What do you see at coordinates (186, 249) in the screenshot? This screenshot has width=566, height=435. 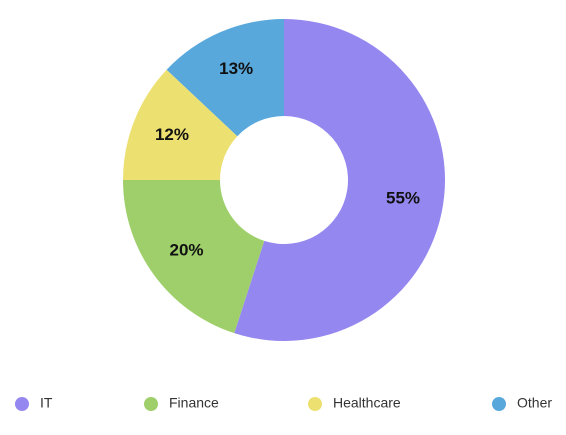 I see `value-label: 20%` at bounding box center [186, 249].